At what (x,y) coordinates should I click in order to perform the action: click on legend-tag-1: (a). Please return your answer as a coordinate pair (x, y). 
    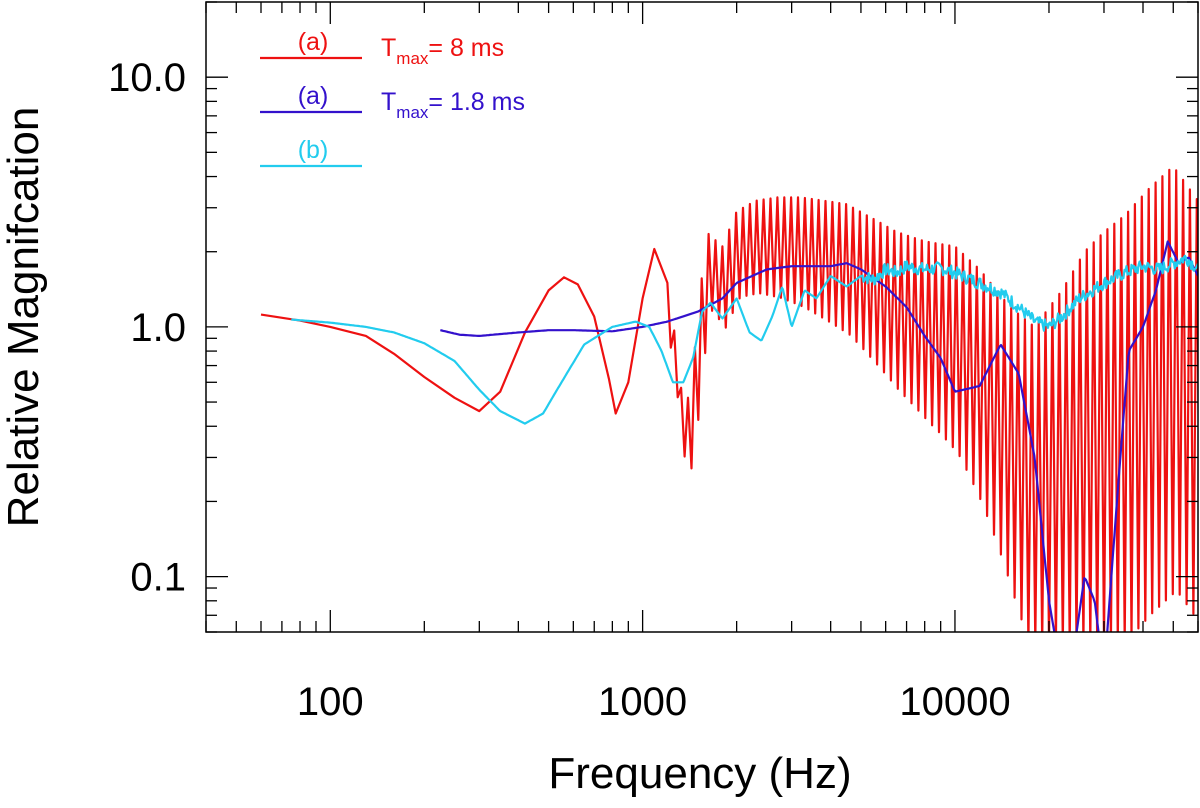
    Looking at the image, I should click on (313, 96).